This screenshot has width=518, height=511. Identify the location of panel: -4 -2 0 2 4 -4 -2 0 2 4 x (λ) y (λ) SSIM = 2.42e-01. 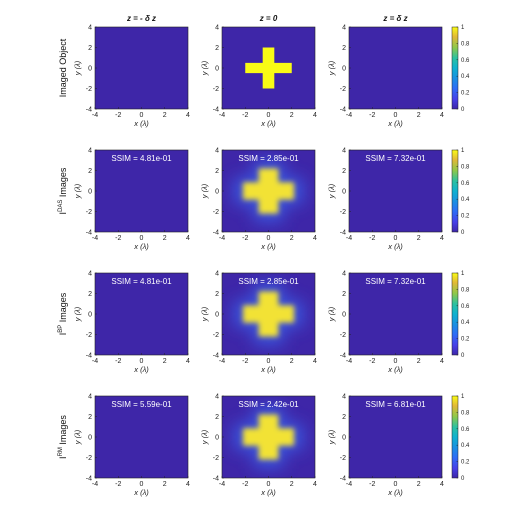
(258, 446).